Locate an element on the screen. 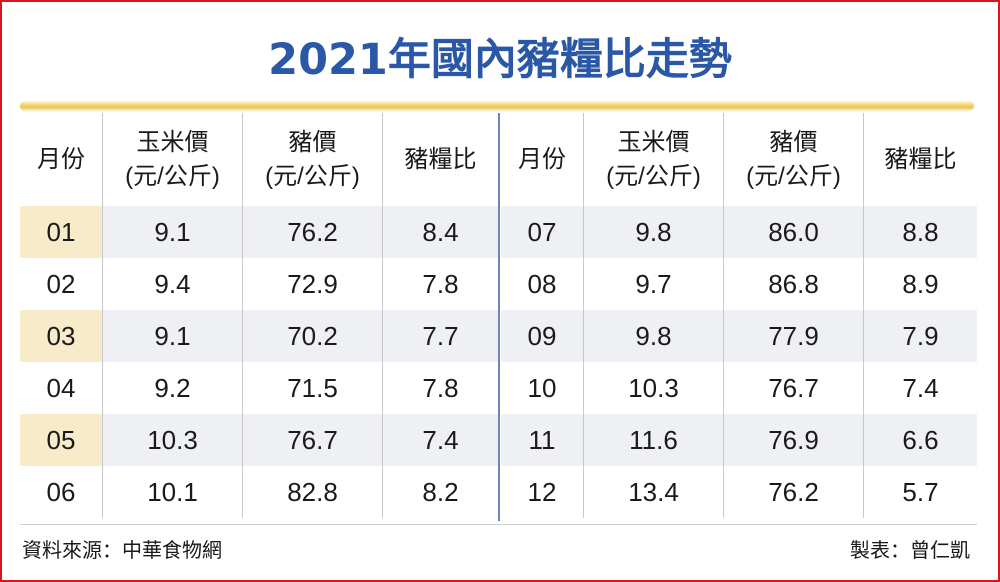  ratio-cell: 7.9 is located at coordinates (920, 336).